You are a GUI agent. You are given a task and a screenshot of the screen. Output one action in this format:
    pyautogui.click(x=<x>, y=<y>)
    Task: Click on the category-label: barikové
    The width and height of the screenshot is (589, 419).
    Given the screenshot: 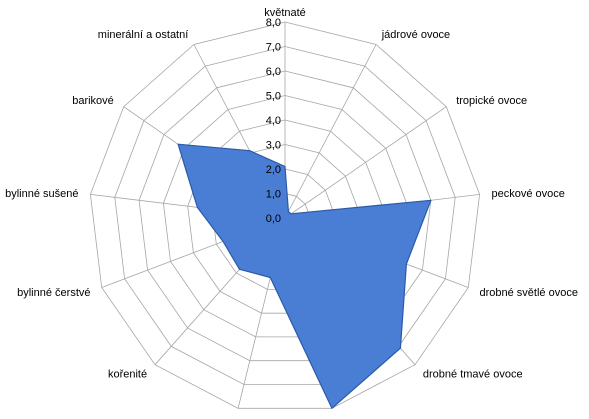 What is the action you would take?
    pyautogui.click(x=93, y=101)
    